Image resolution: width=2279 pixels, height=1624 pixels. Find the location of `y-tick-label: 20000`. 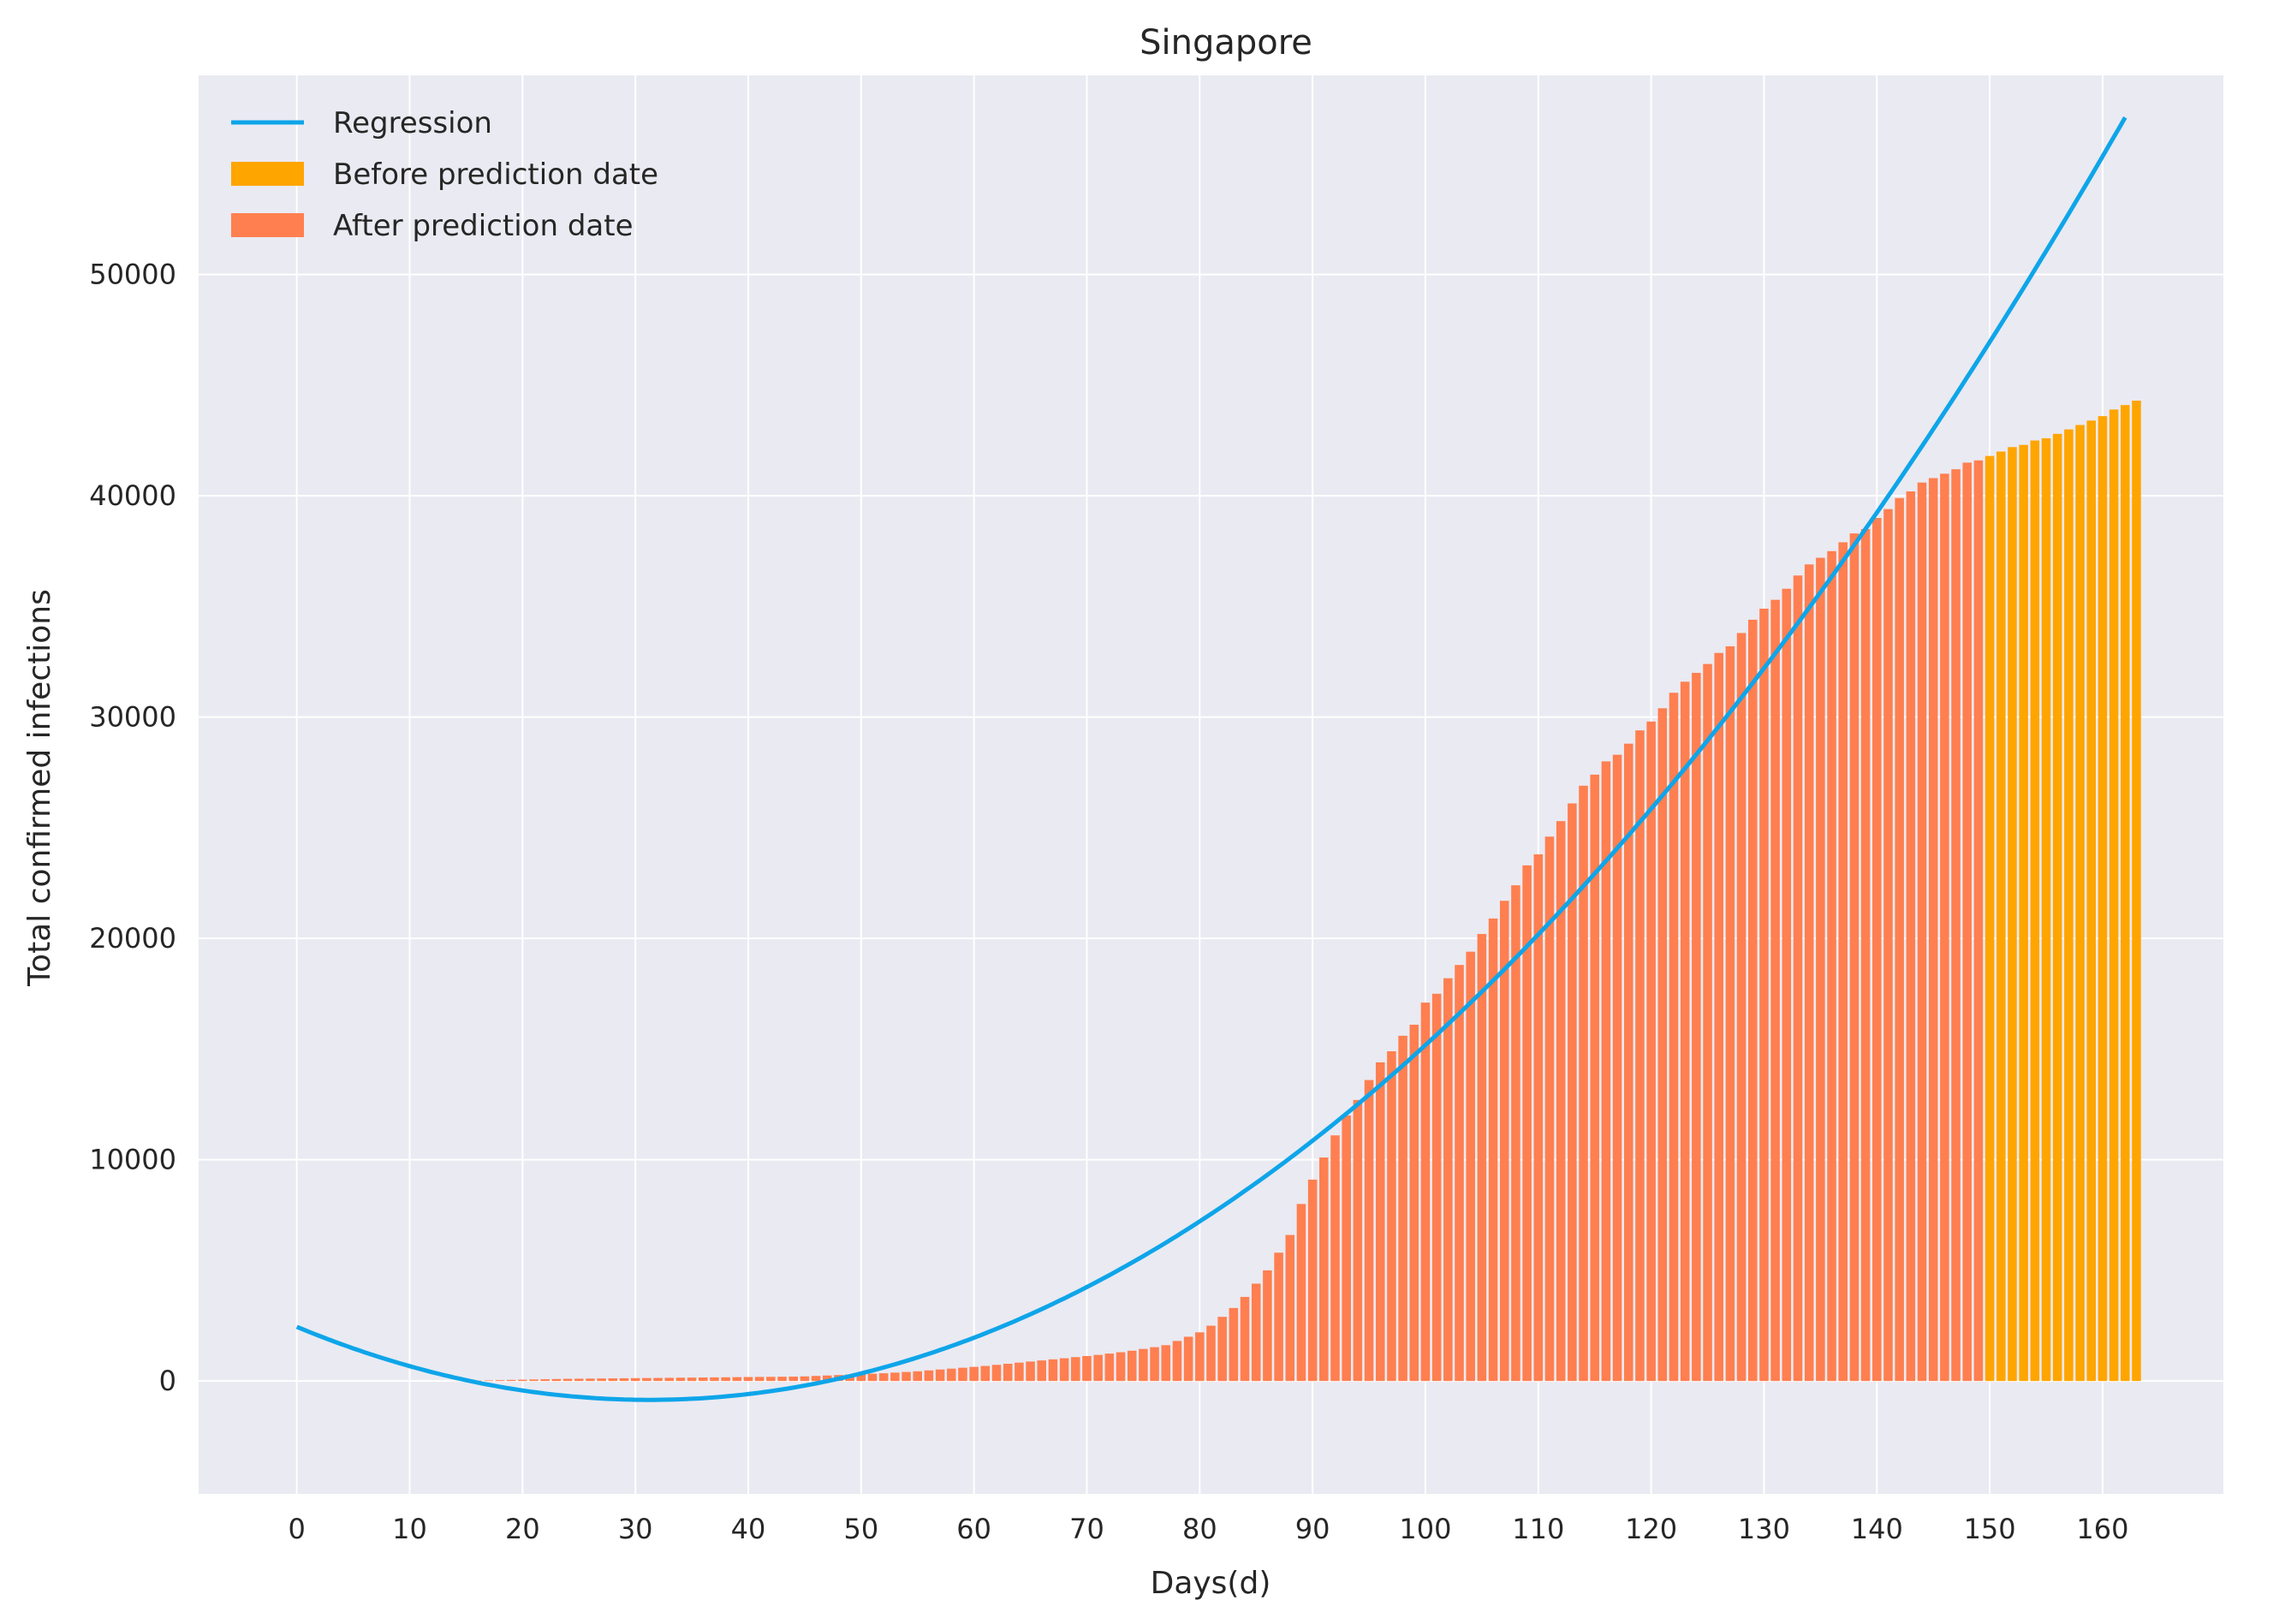

y-tick-label: 20000 is located at coordinates (132, 938).